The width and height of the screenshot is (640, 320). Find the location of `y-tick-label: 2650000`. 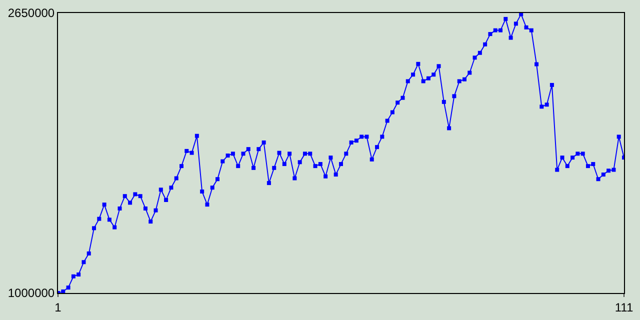

y-tick-label: 2650000 is located at coordinates (31, 13).